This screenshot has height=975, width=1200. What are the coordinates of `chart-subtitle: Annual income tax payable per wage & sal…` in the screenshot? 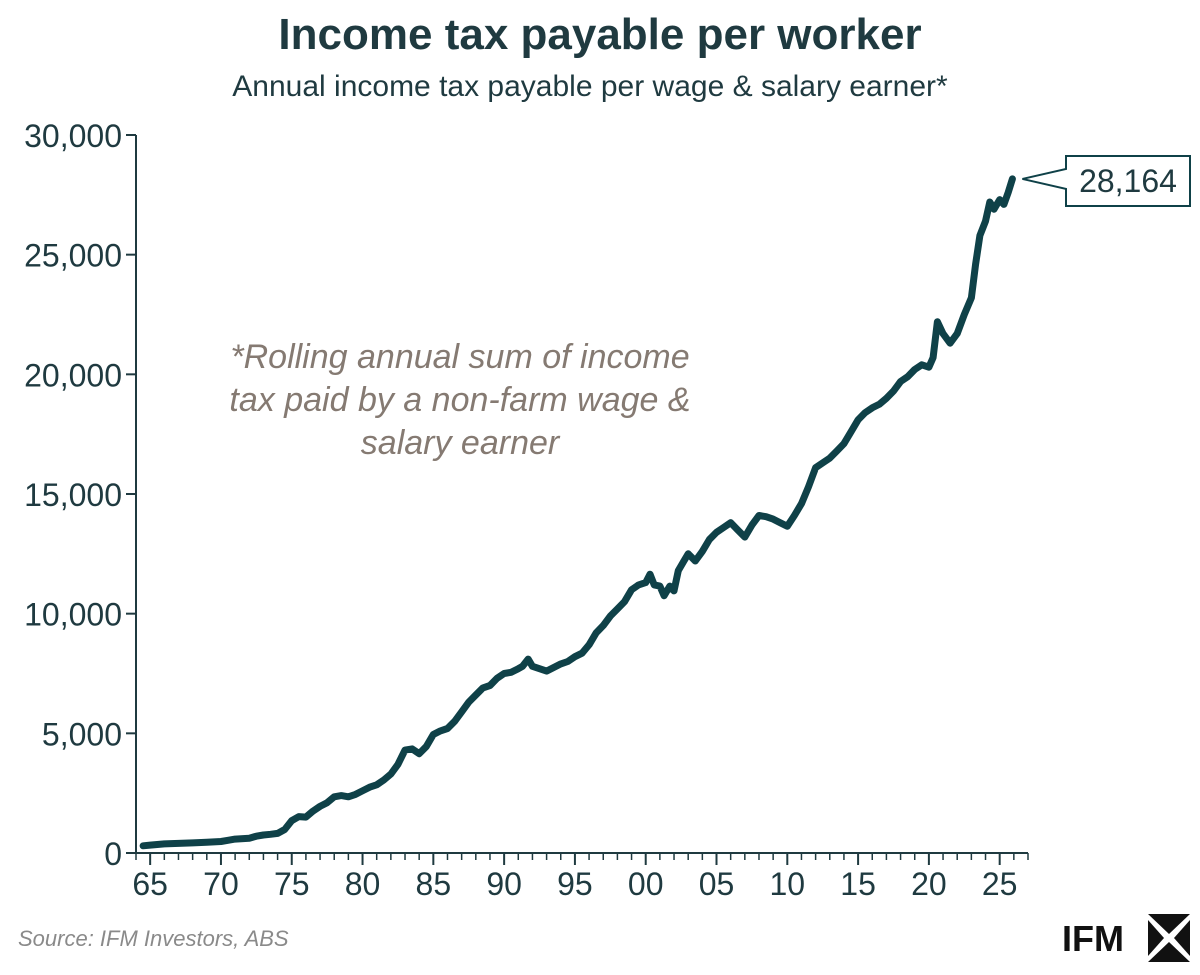 It's located at (590, 86).